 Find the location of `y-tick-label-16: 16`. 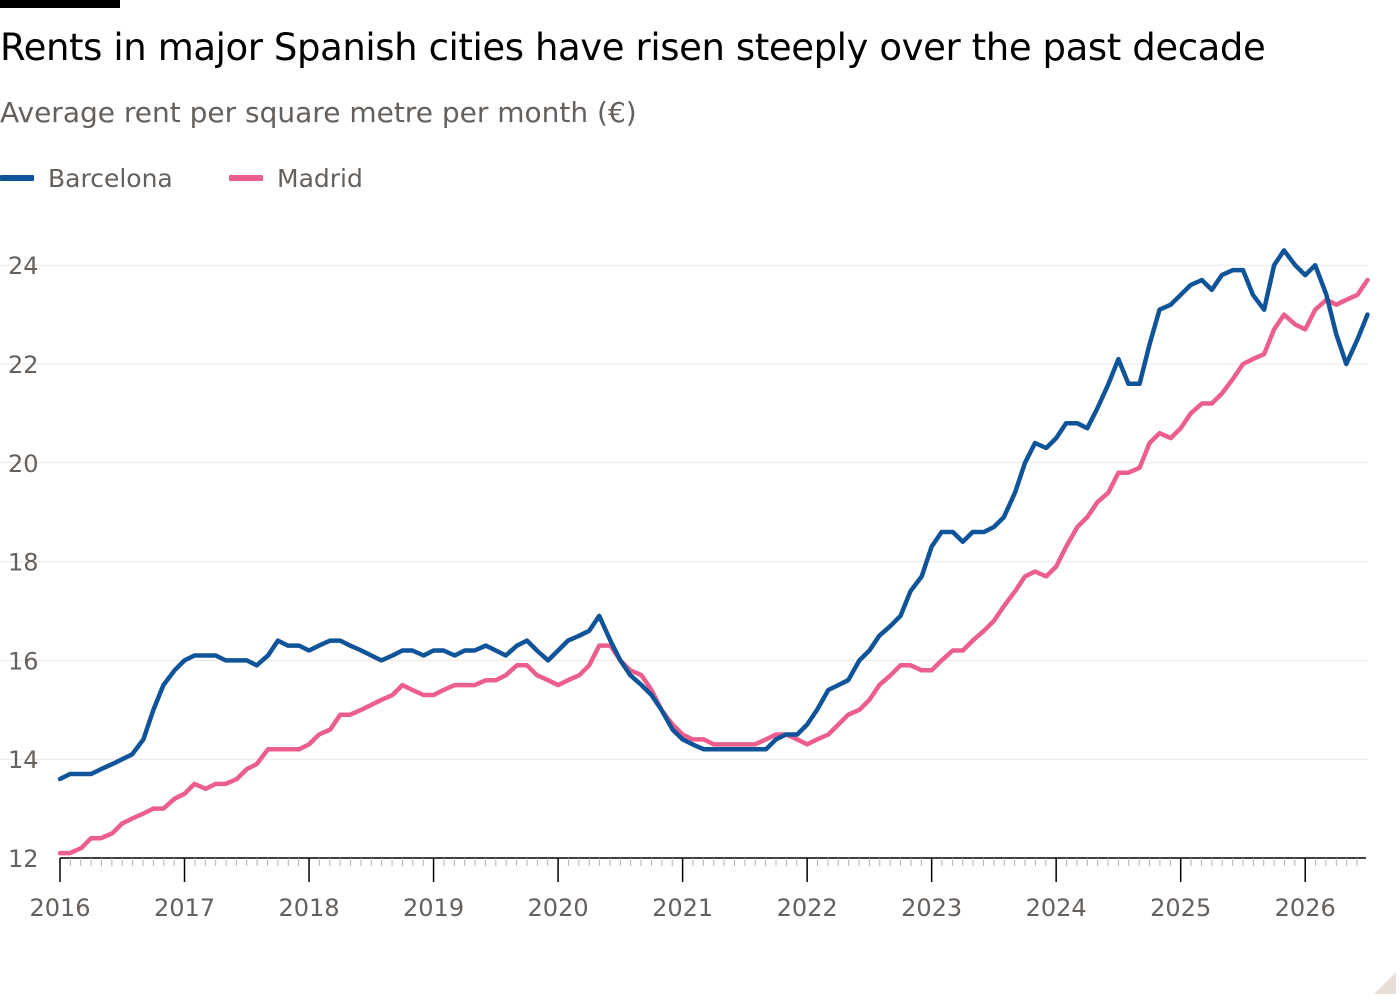

y-tick-label-16: 16 is located at coordinates (23, 661).